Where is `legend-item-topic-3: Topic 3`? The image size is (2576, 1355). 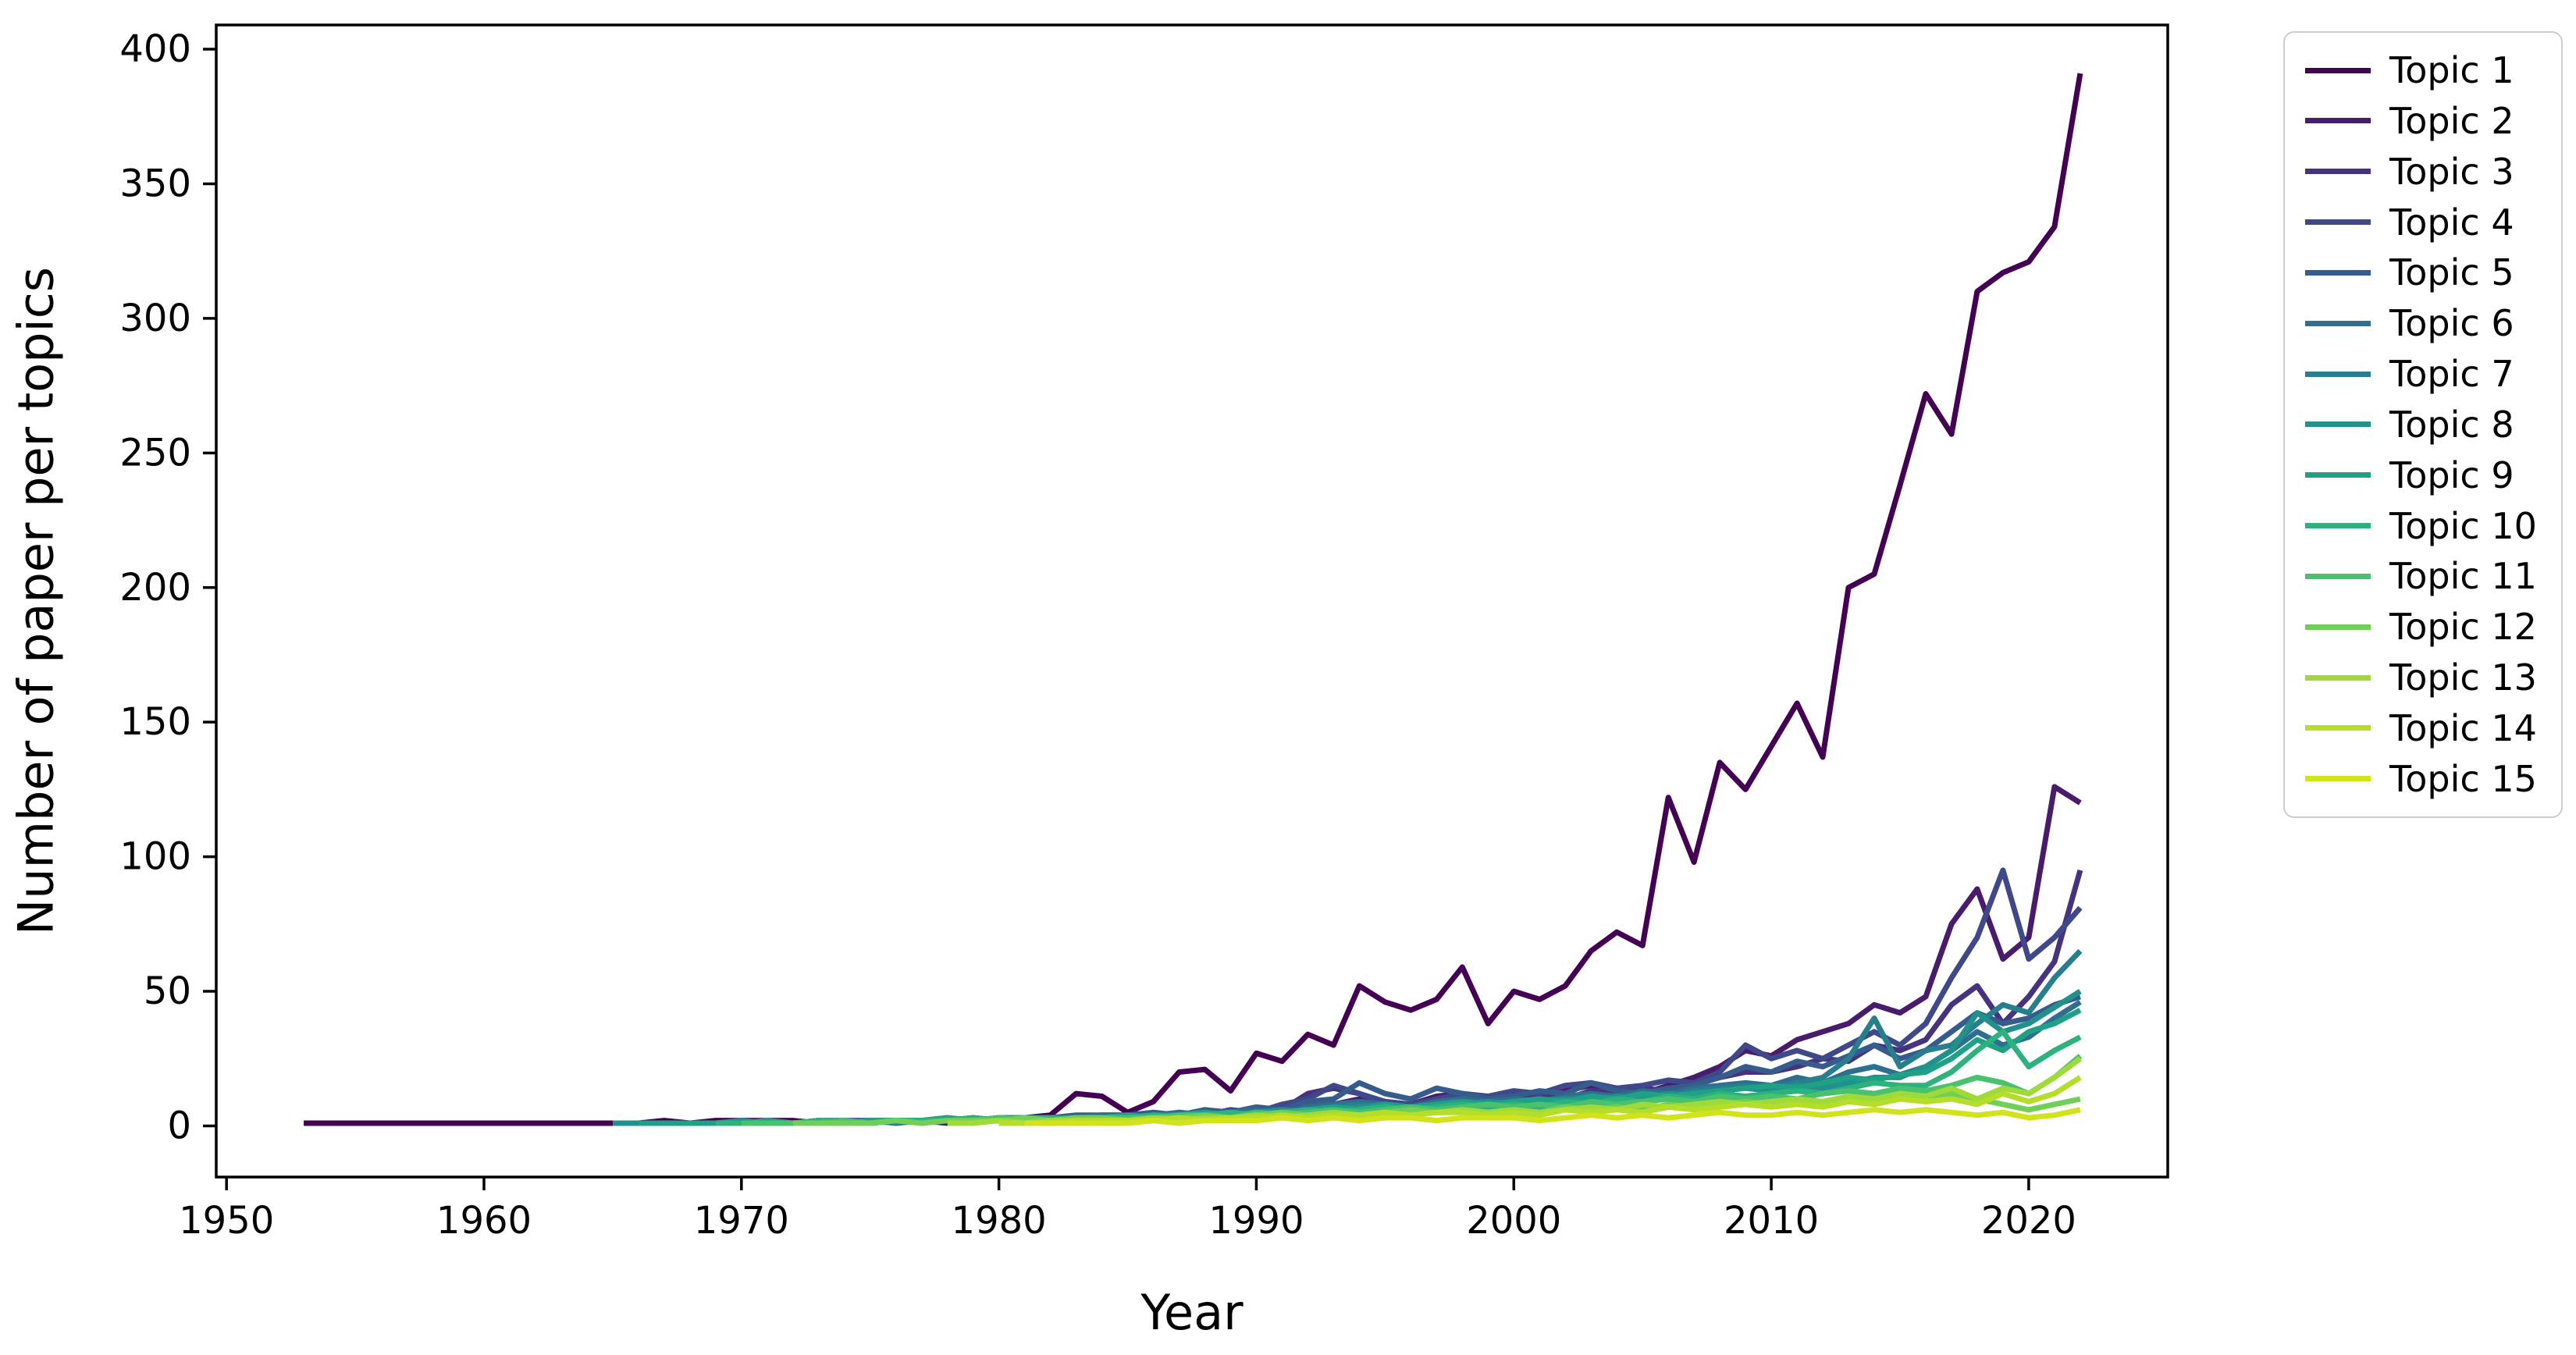 legend-item-topic-3: Topic 3 is located at coordinates (2429, 172).